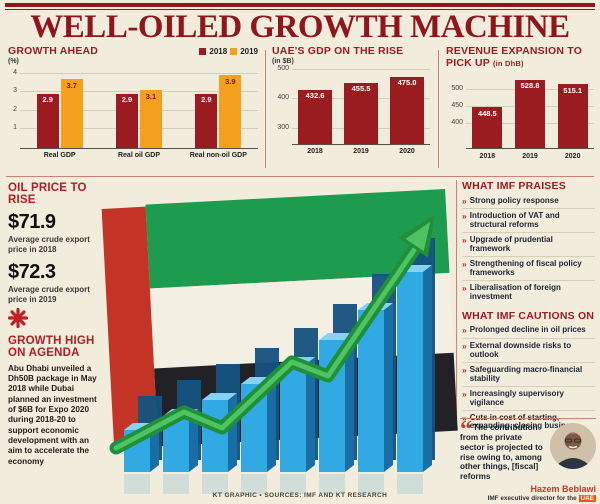  I want to click on bar: 515.1, so click(572, 116).